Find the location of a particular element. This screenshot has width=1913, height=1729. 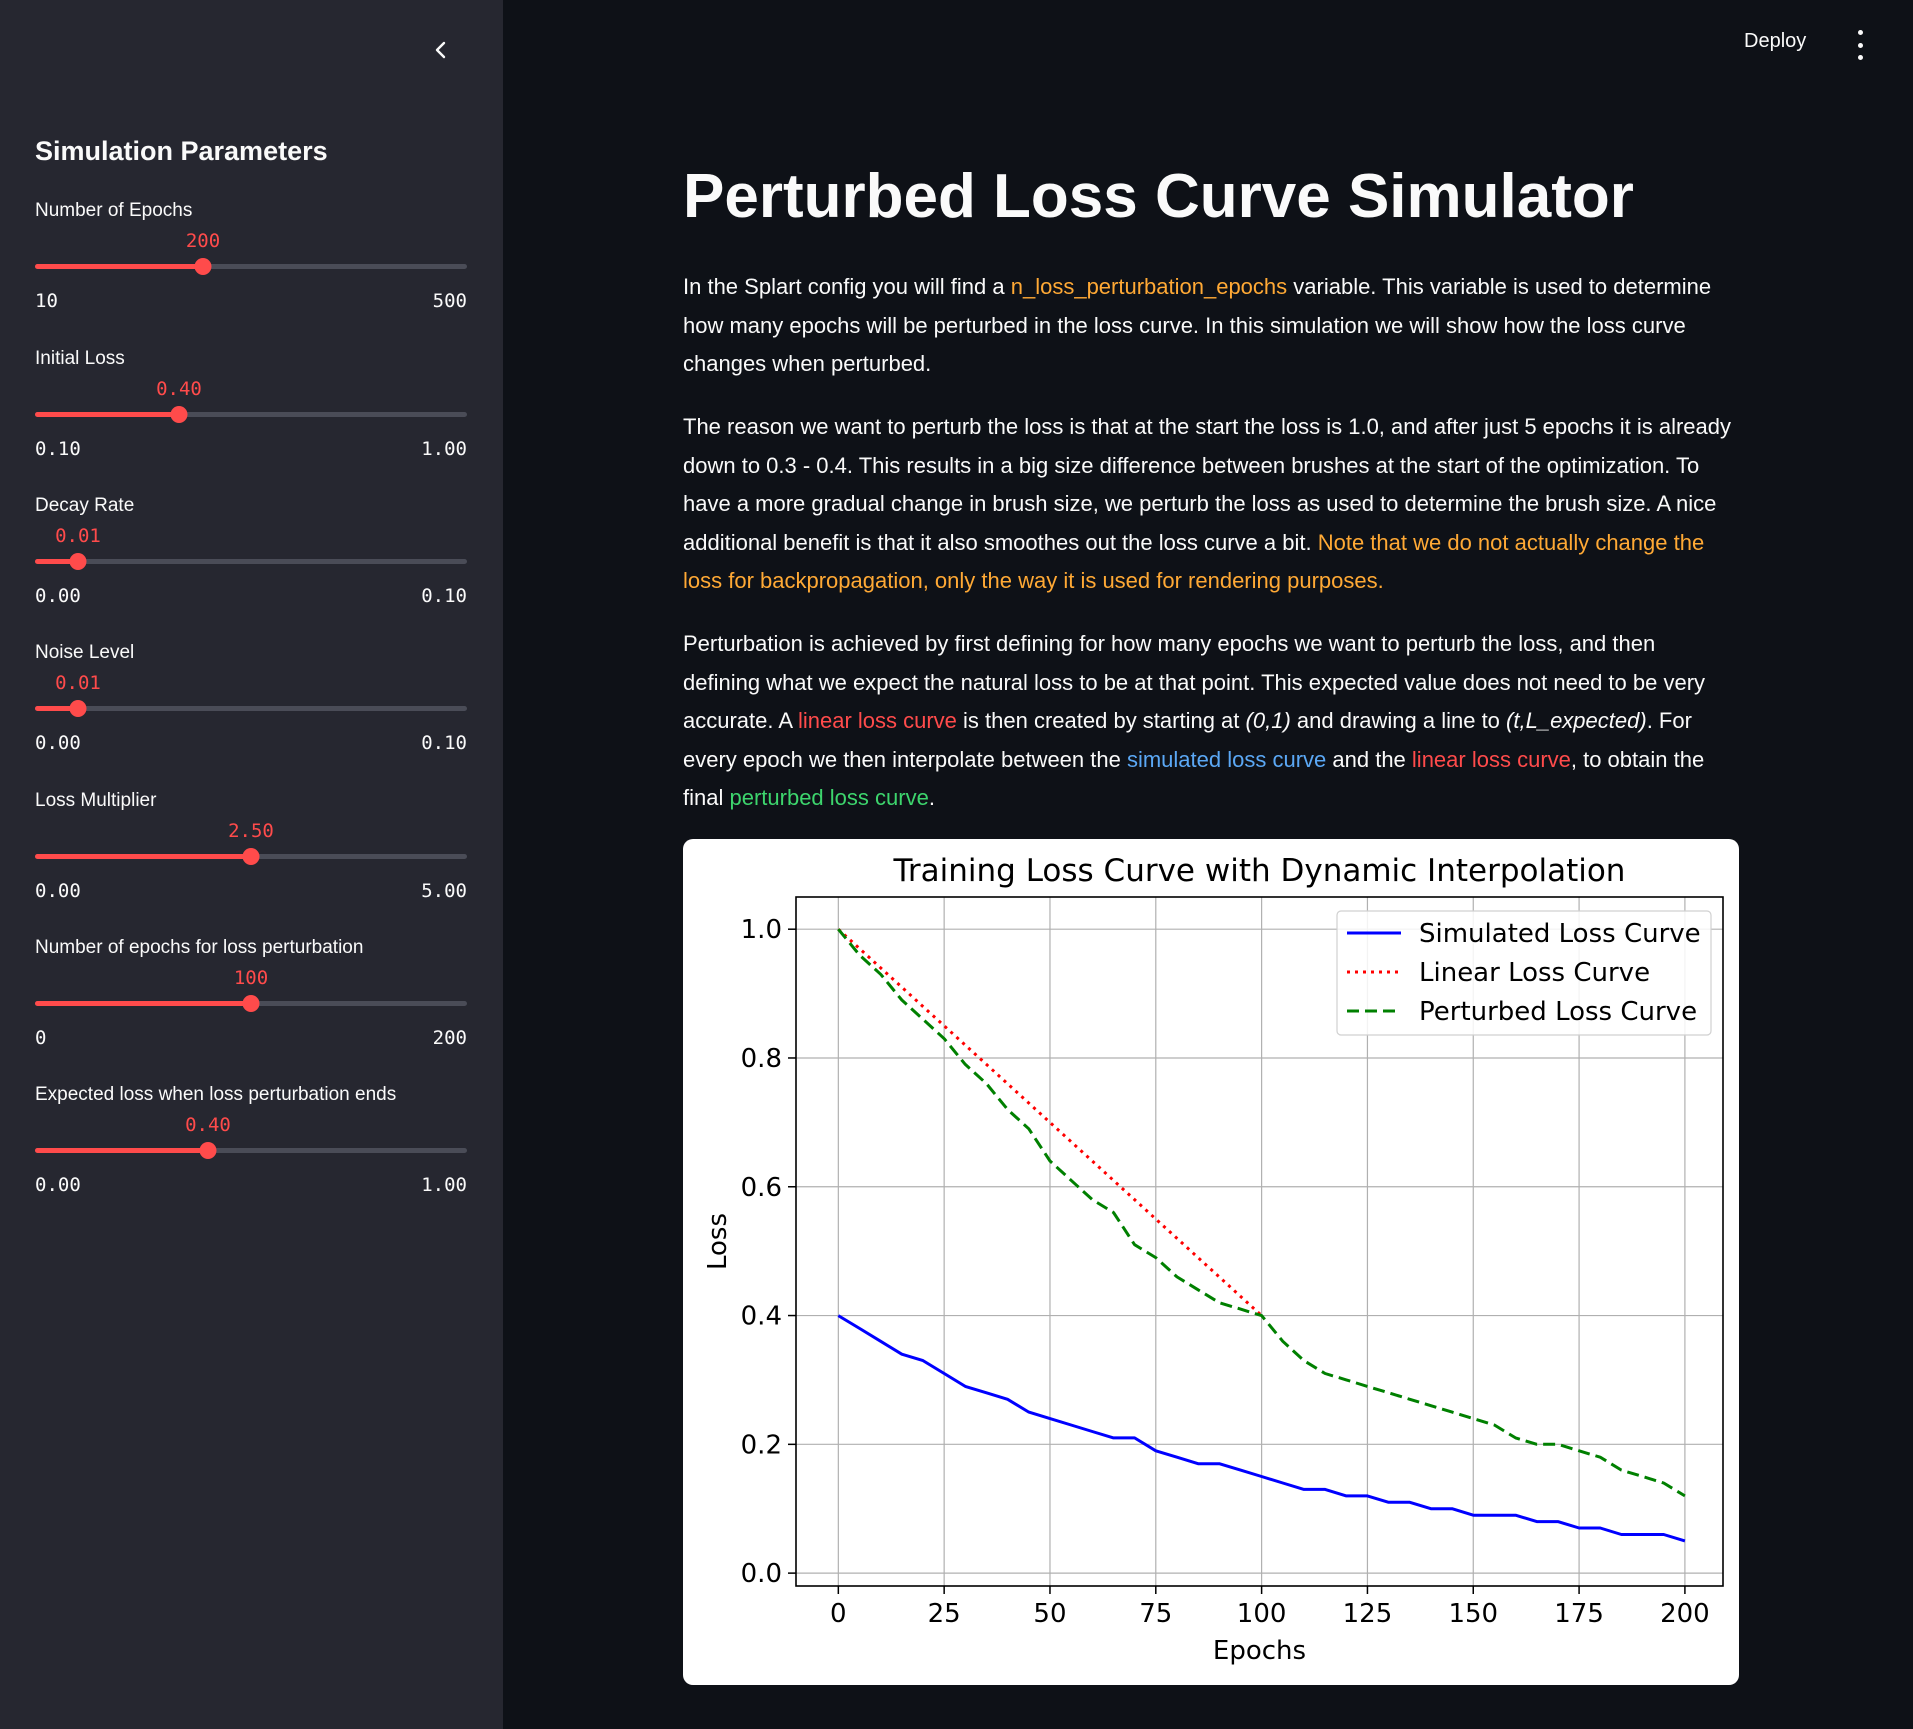

x-tick-label: 50 is located at coordinates (1049, 1614).